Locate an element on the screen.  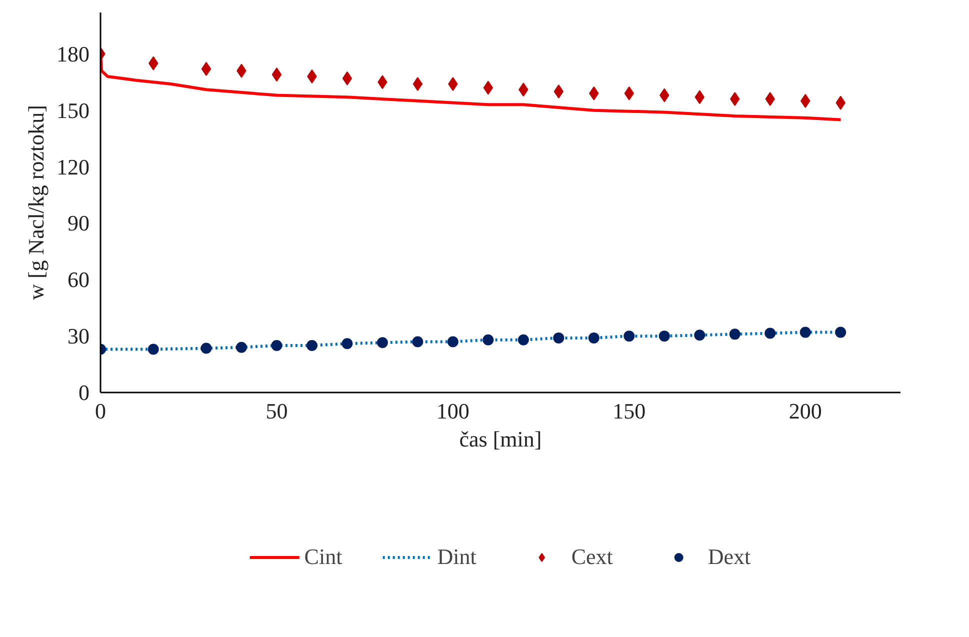
legend-label: Cint is located at coordinates (323, 557).